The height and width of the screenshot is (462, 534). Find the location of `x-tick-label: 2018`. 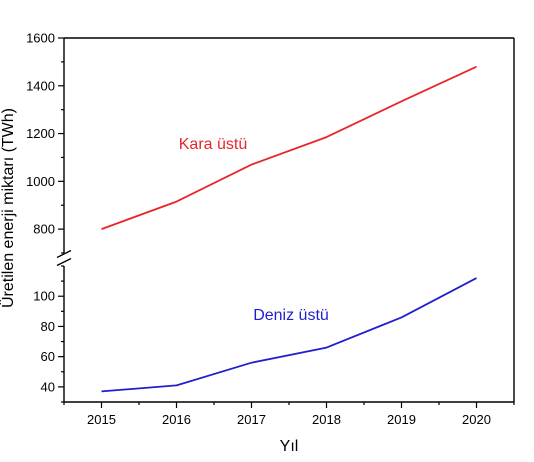

x-tick-label: 2018 is located at coordinates (326, 419).